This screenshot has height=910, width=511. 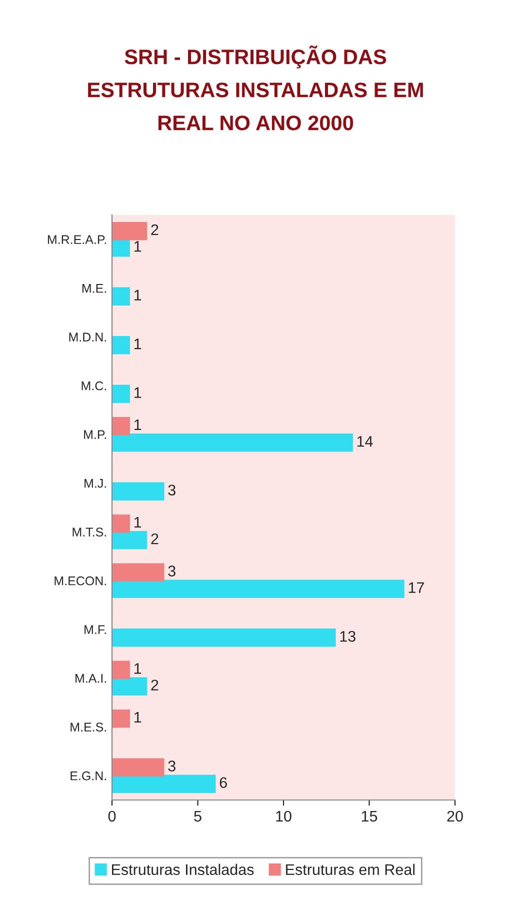 What do you see at coordinates (80, 581) in the screenshot?
I see `y-tick-label: M.ECON.` at bounding box center [80, 581].